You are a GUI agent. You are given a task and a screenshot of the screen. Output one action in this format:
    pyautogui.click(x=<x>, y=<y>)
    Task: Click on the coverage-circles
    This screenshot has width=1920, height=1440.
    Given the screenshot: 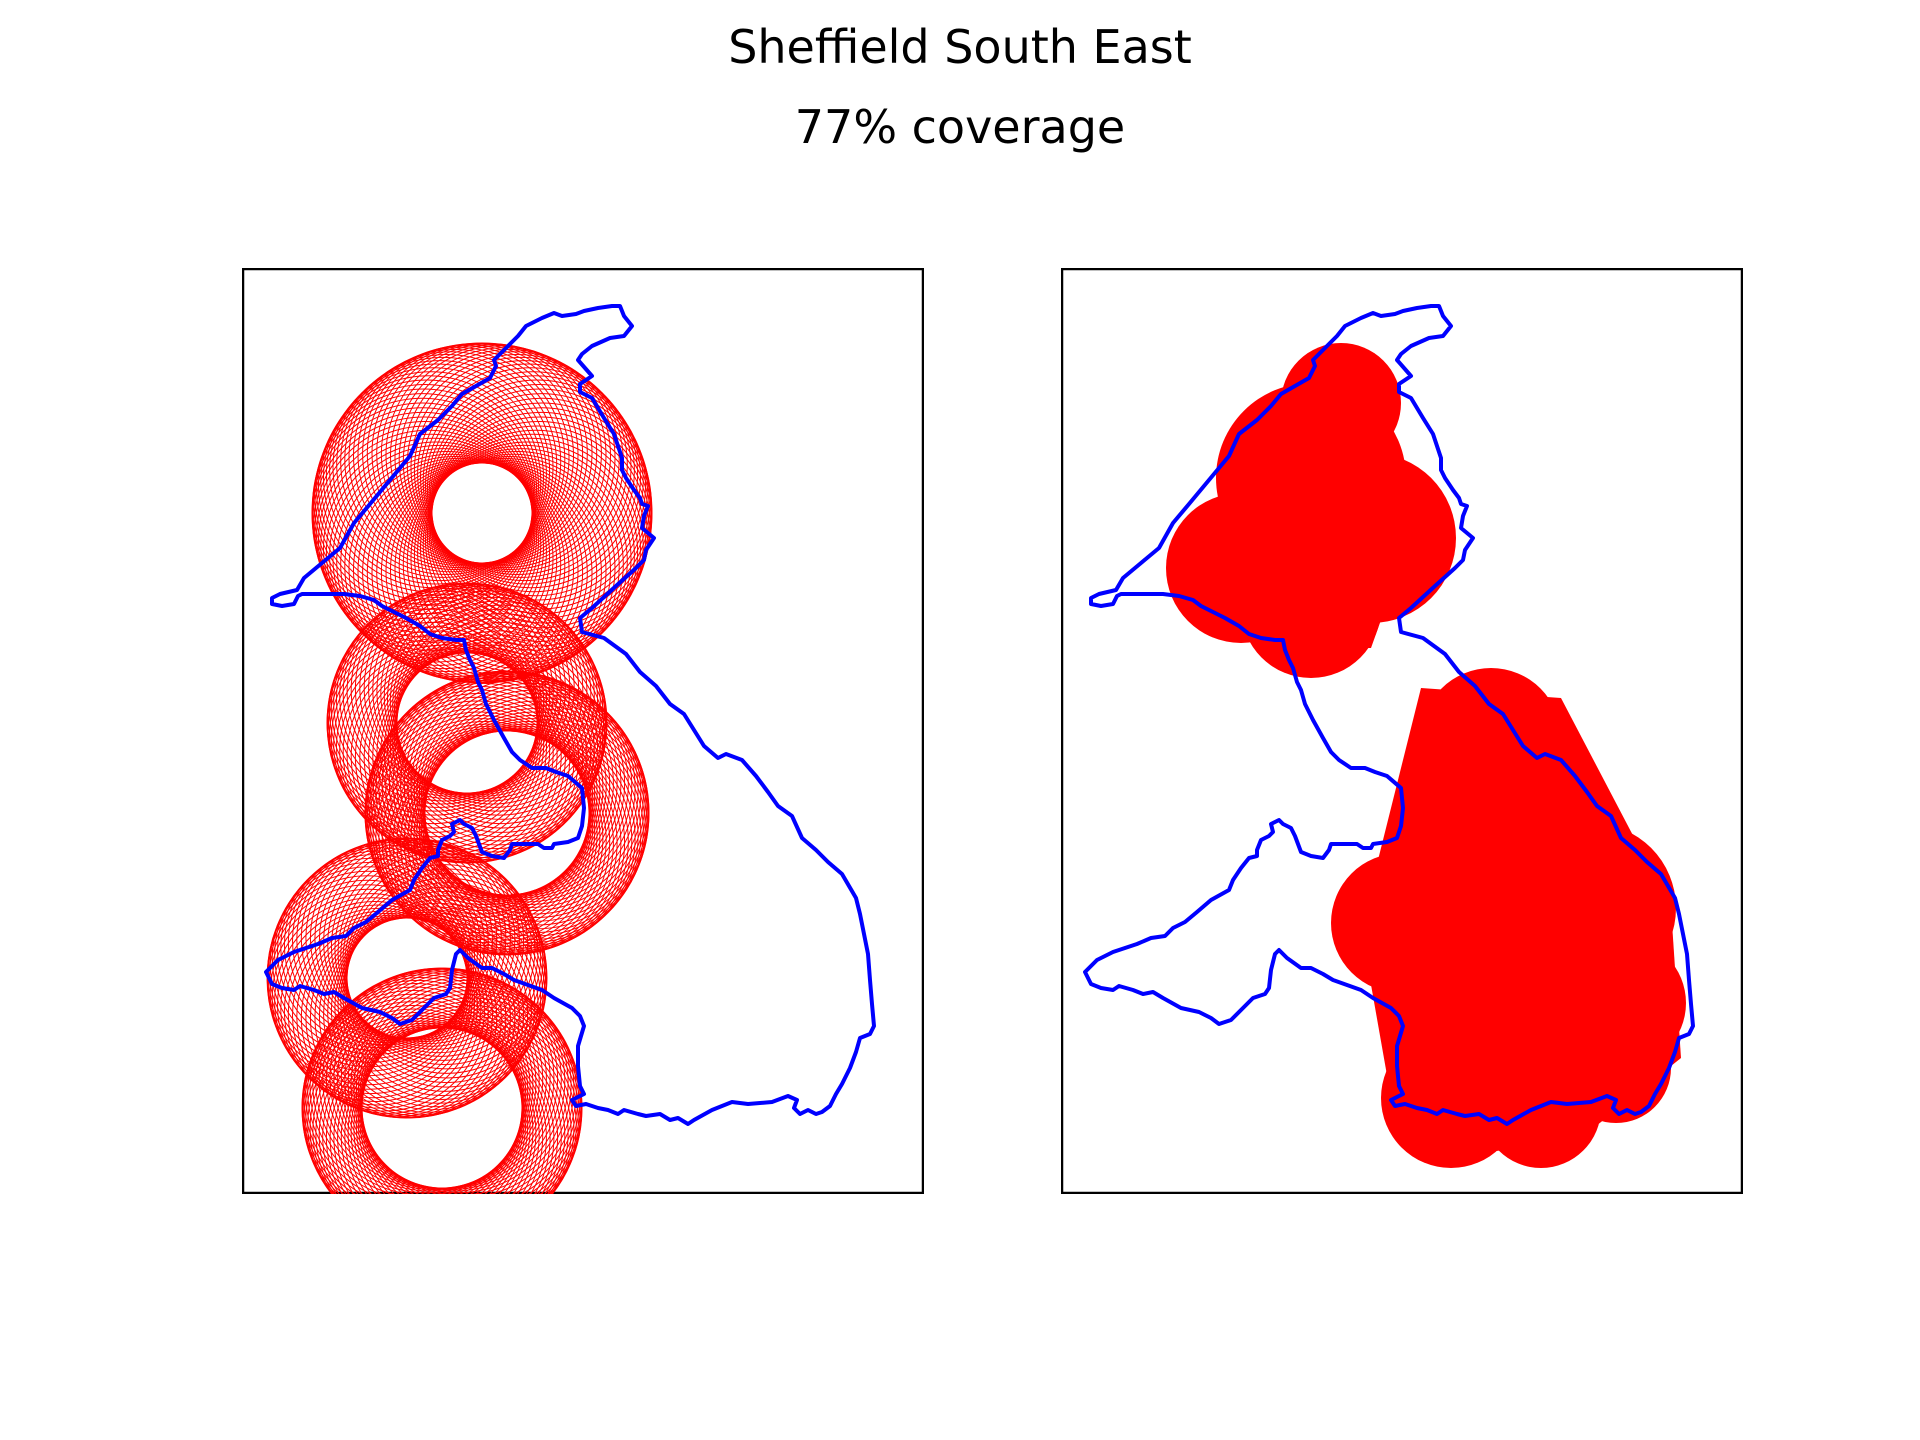 What is the action you would take?
    pyautogui.click(x=459, y=768)
    